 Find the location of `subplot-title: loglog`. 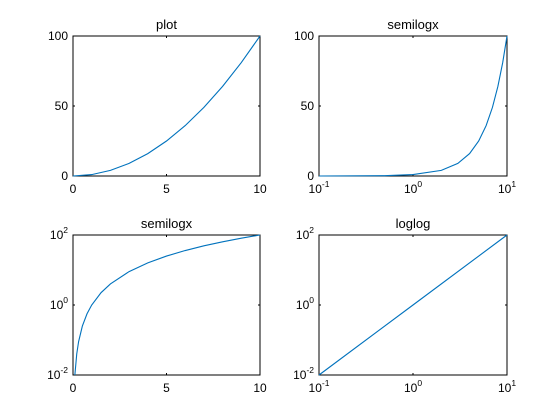

subplot-title: loglog is located at coordinates (413, 223).